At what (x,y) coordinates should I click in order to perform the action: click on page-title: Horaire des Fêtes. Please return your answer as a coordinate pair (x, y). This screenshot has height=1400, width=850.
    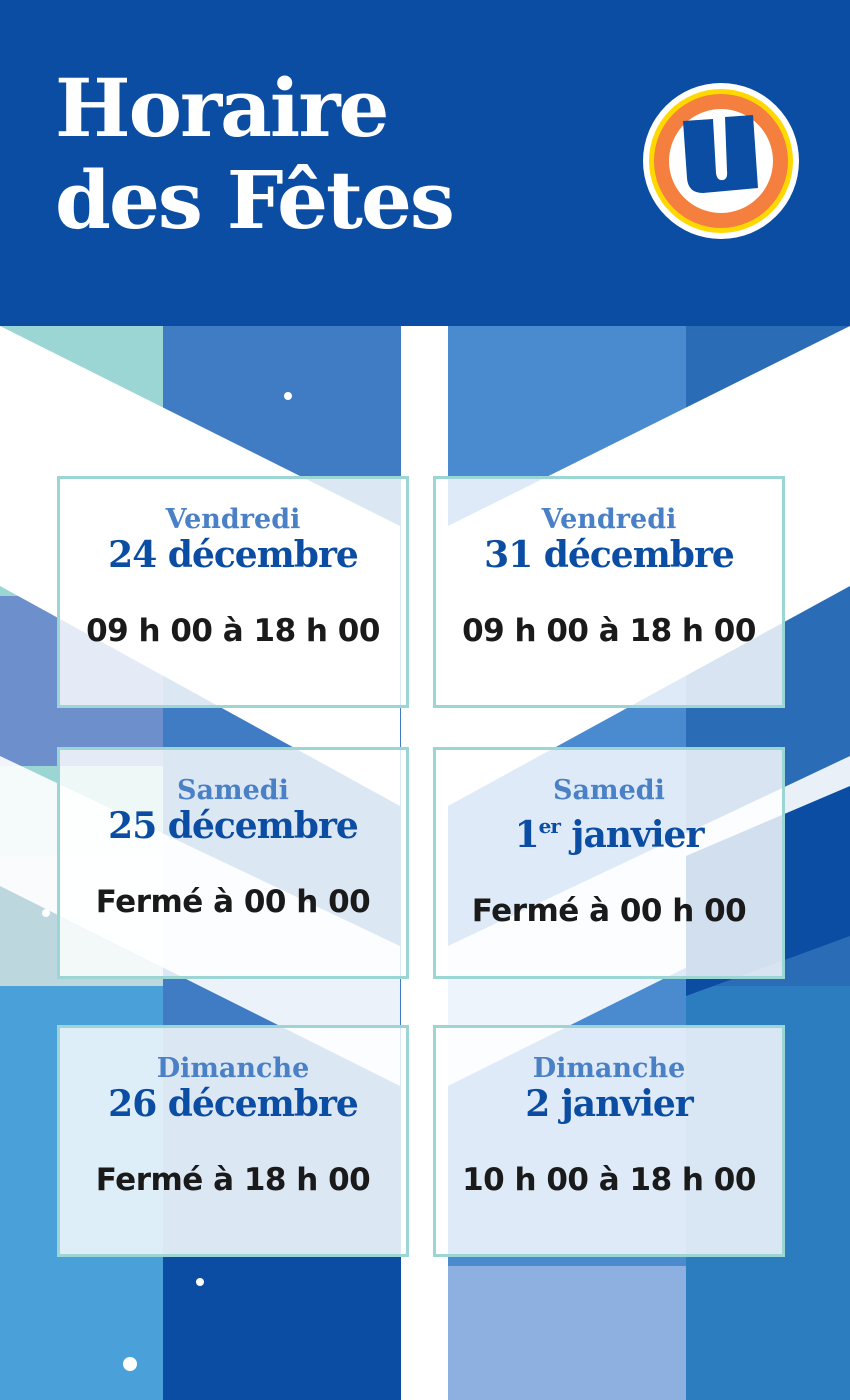
    Looking at the image, I should click on (255, 154).